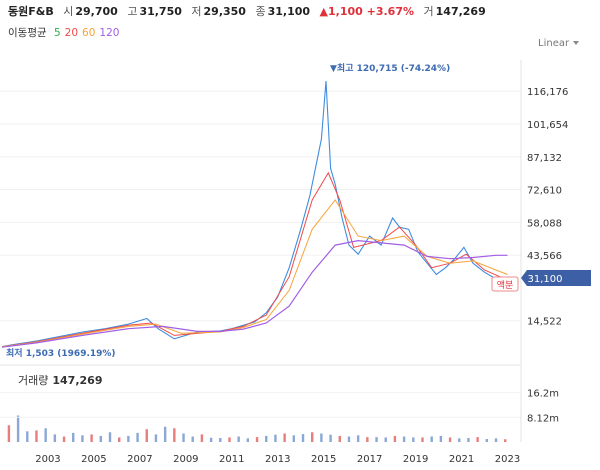 The width and height of the screenshot is (600, 470). I want to click on low-label: 저, so click(196, 11).